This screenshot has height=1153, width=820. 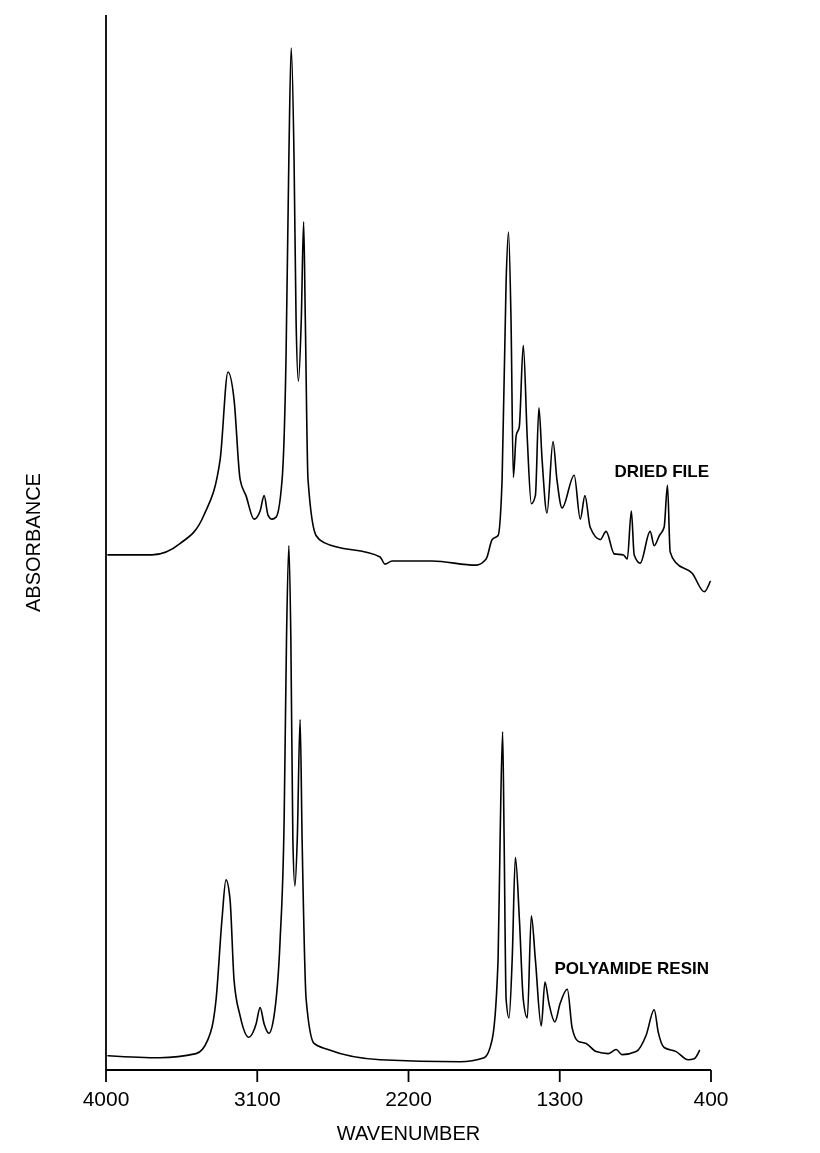 I want to click on x-tick-label: 400, so click(x=711, y=1098).